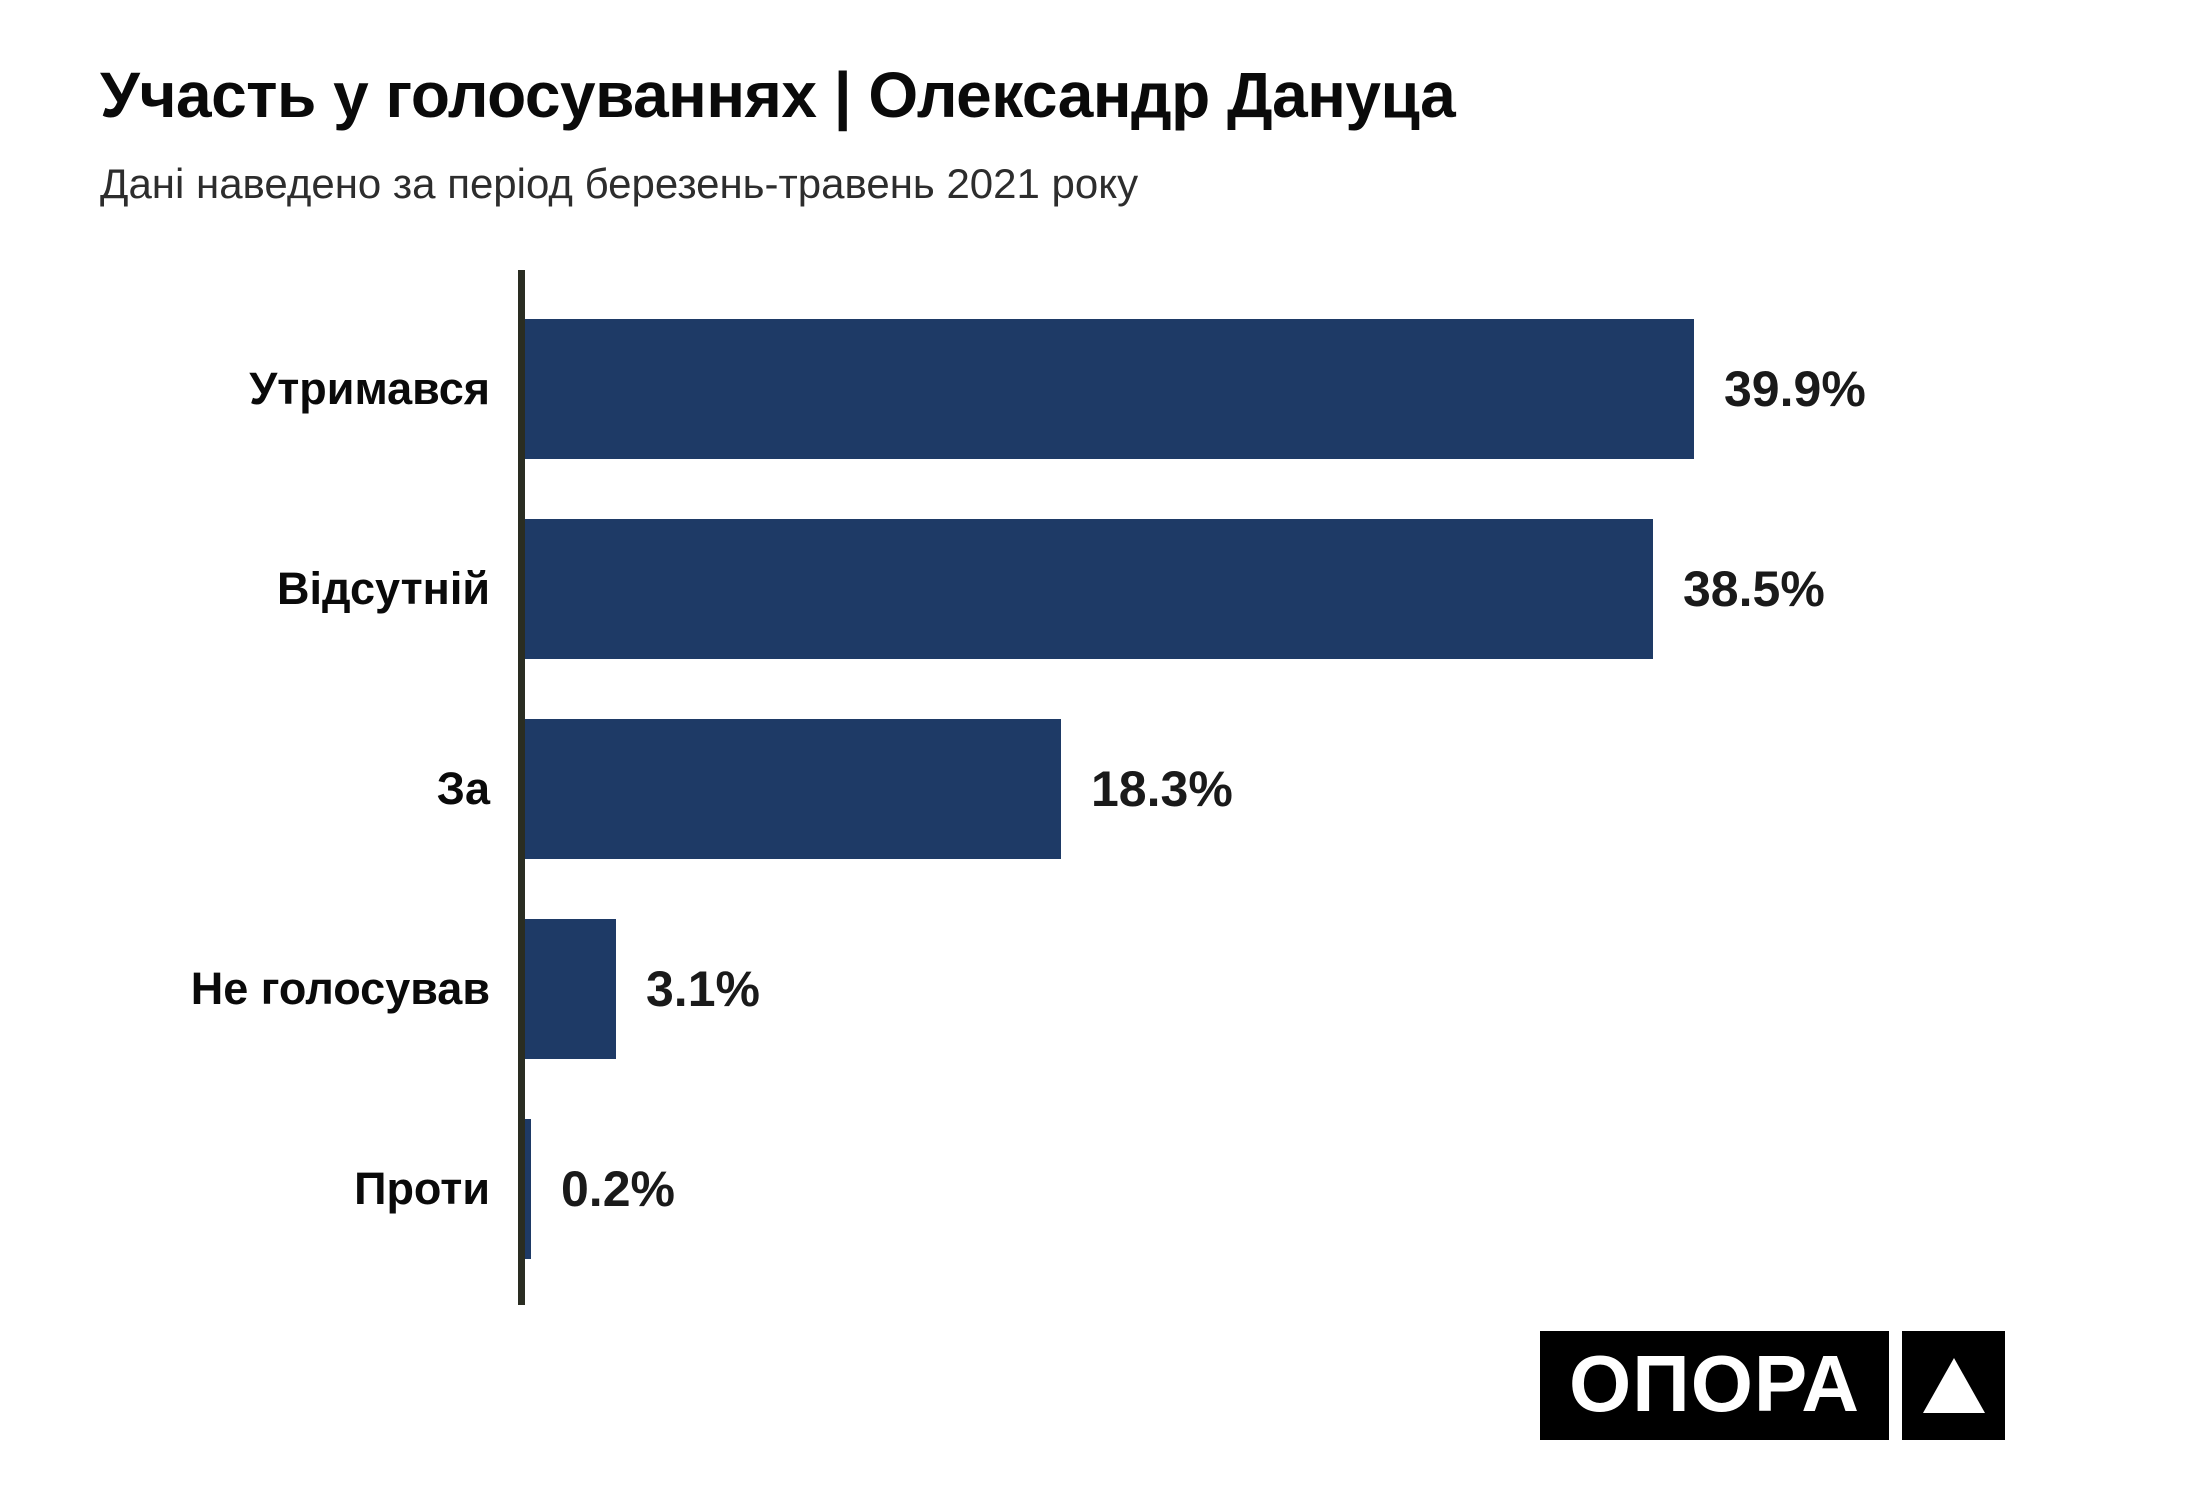 The height and width of the screenshot is (1500, 2200). Describe the element at coordinates (369, 388) in the screenshot. I see `category-label: Утримався` at that location.